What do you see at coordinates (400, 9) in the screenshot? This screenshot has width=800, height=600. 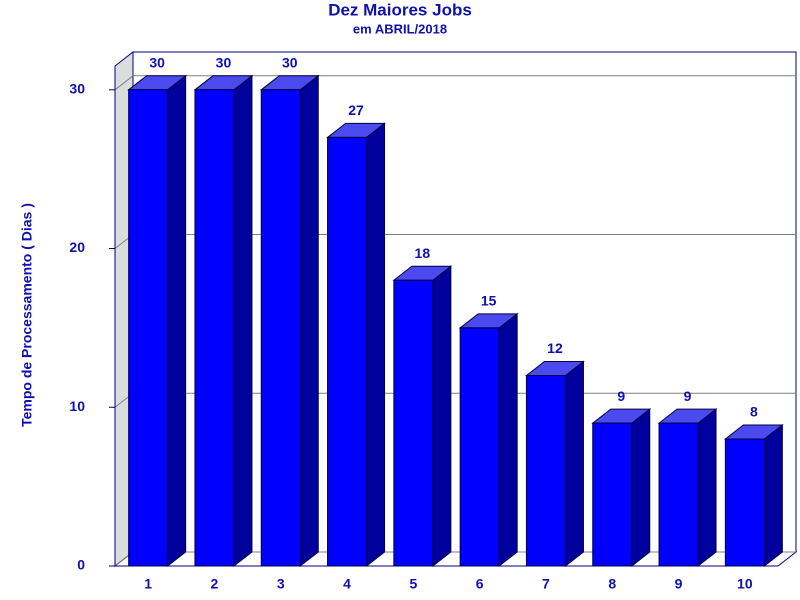 I see `chart-title: Dez Maiores Jobs` at bounding box center [400, 9].